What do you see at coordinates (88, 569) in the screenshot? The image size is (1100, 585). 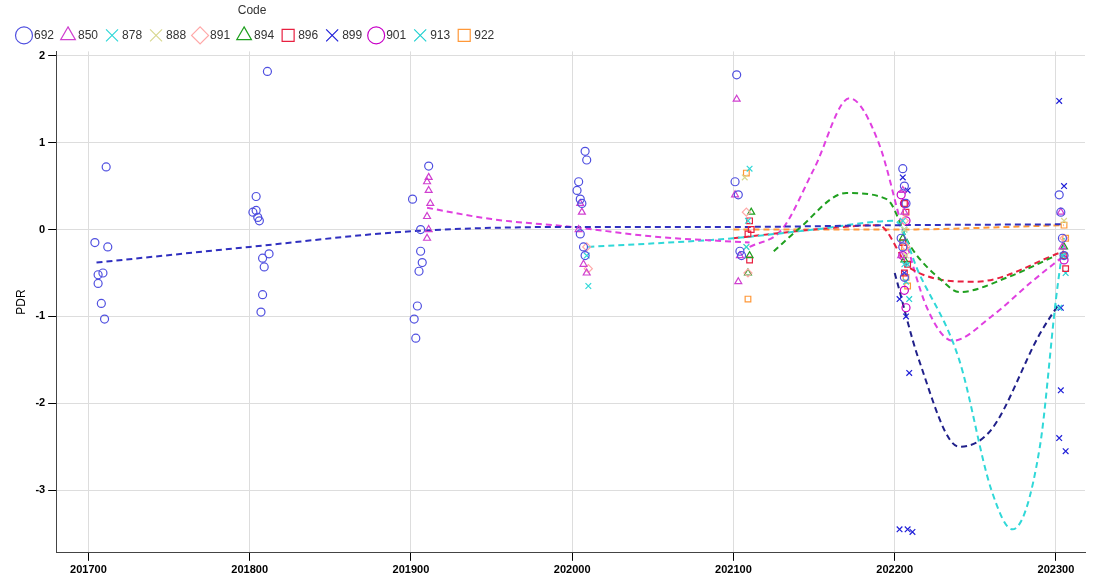 I see `x-tick-label: 201700` at bounding box center [88, 569].